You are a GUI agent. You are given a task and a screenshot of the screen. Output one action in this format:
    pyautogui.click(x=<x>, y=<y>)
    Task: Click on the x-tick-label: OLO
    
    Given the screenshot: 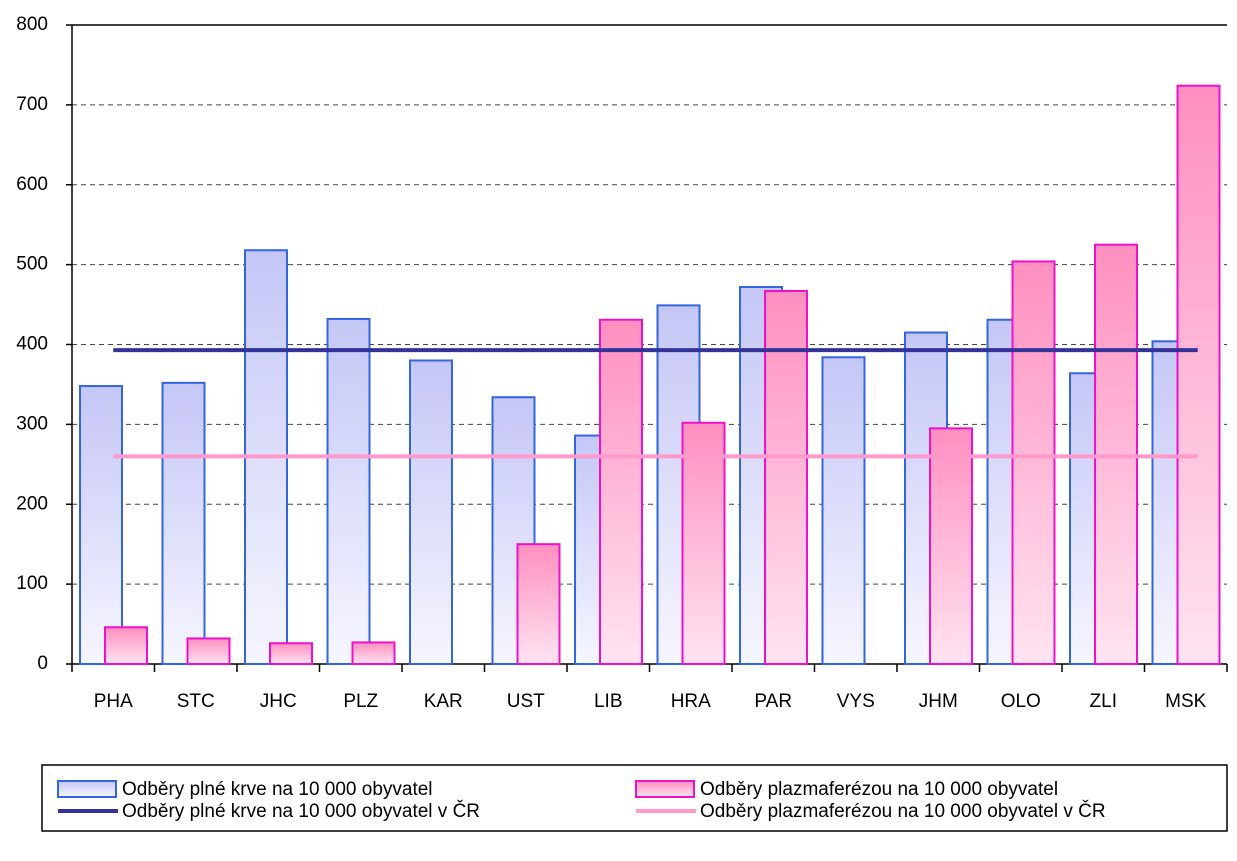 What is the action you would take?
    pyautogui.click(x=1021, y=701)
    